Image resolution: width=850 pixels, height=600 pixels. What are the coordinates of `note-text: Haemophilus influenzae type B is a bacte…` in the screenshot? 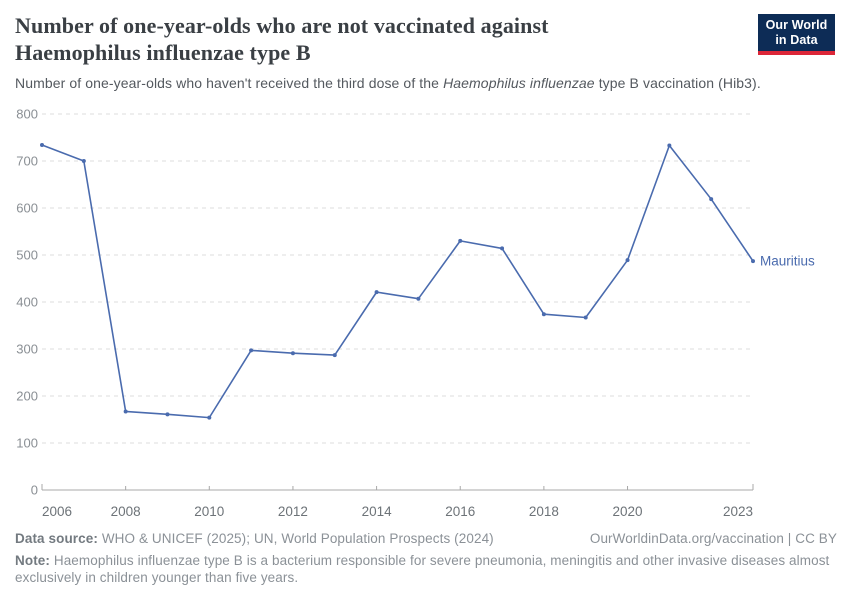 It's located at (422, 569).